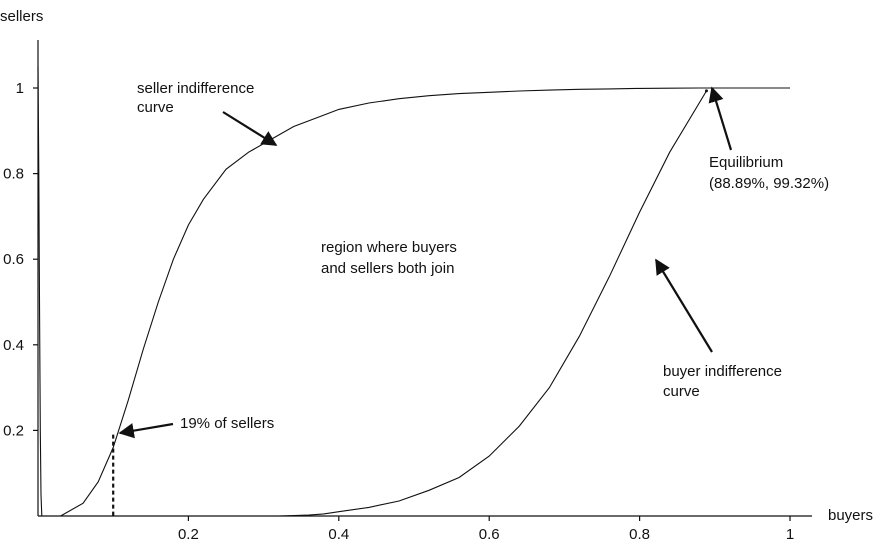 The height and width of the screenshot is (544, 881). Describe the element at coordinates (684, 305) in the screenshot. I see `buyer-curve-arrow` at that location.